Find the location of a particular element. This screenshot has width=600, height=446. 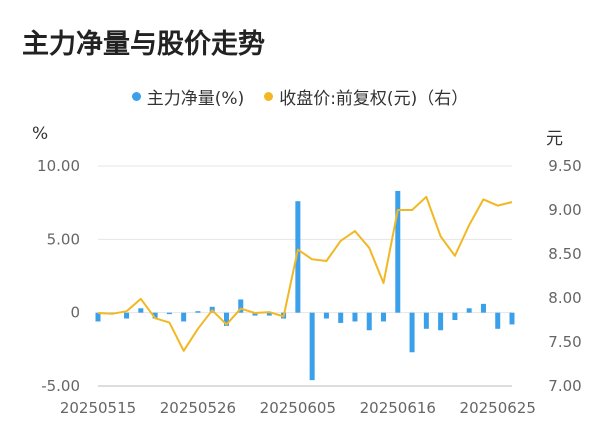

right-axis-unit: 元 is located at coordinates (554, 139).